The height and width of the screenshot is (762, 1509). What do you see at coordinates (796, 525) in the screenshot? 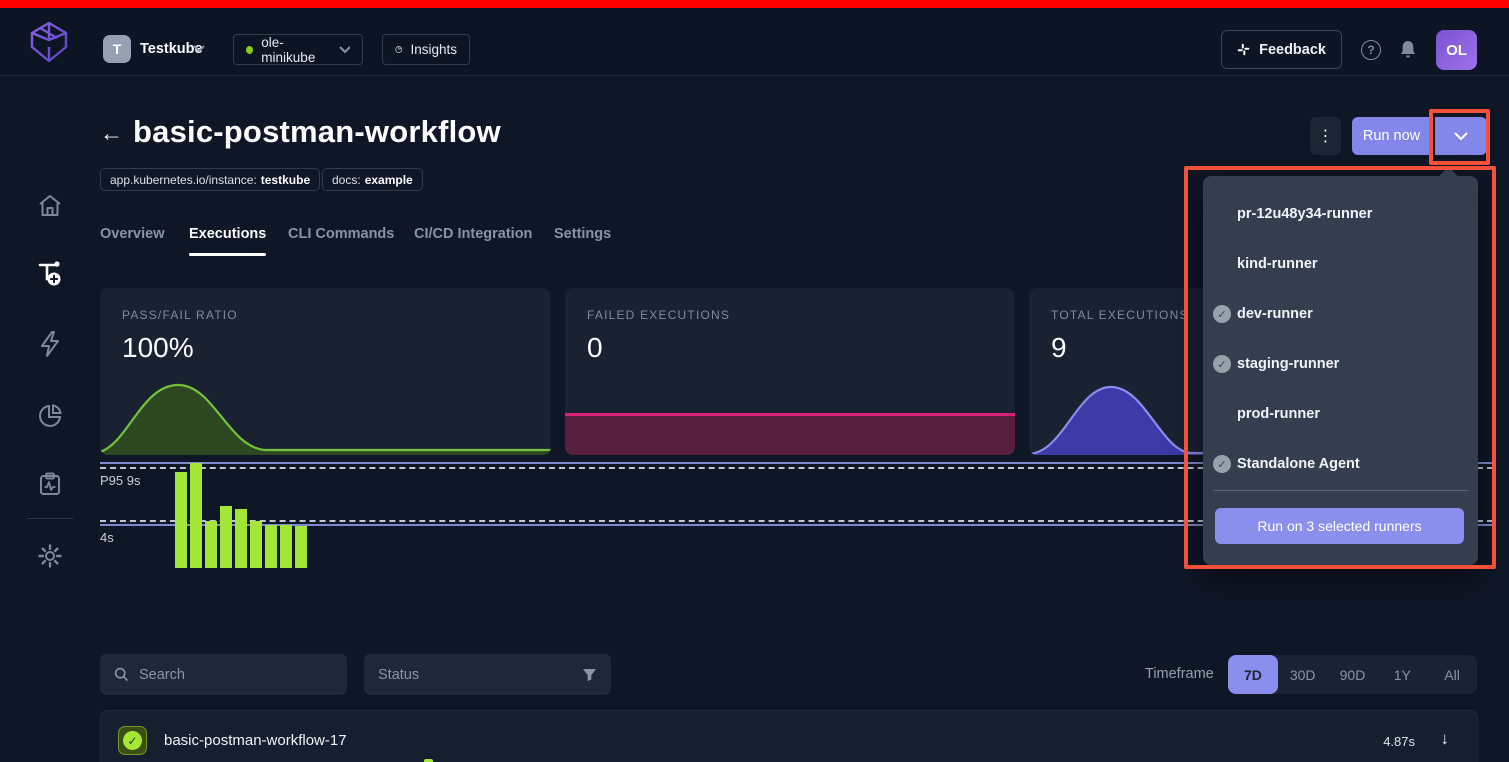
I see `median-reference-line` at bounding box center [796, 525].